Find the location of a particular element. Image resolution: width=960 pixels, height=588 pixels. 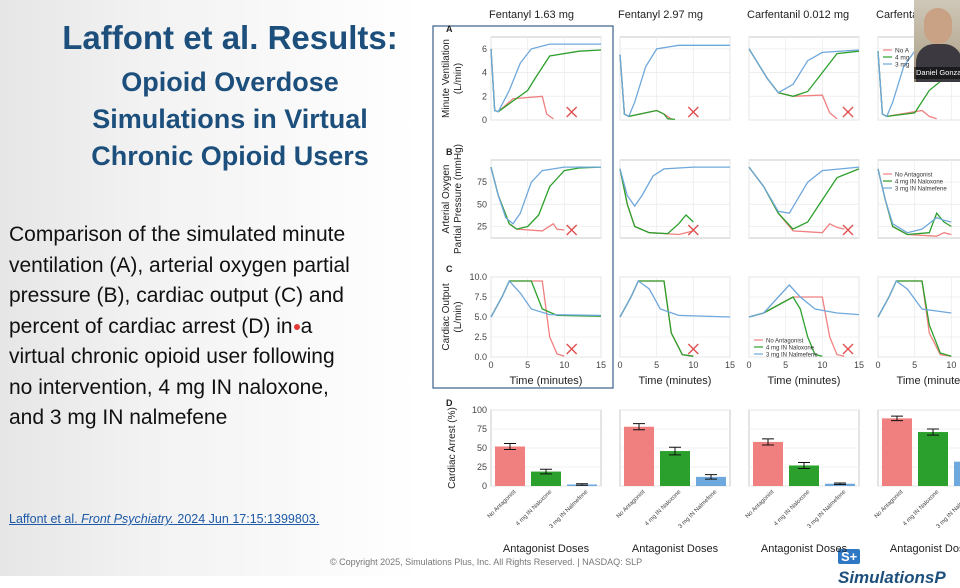

row-axis-label-line: Minute Ventilation is located at coordinates (446, 78).